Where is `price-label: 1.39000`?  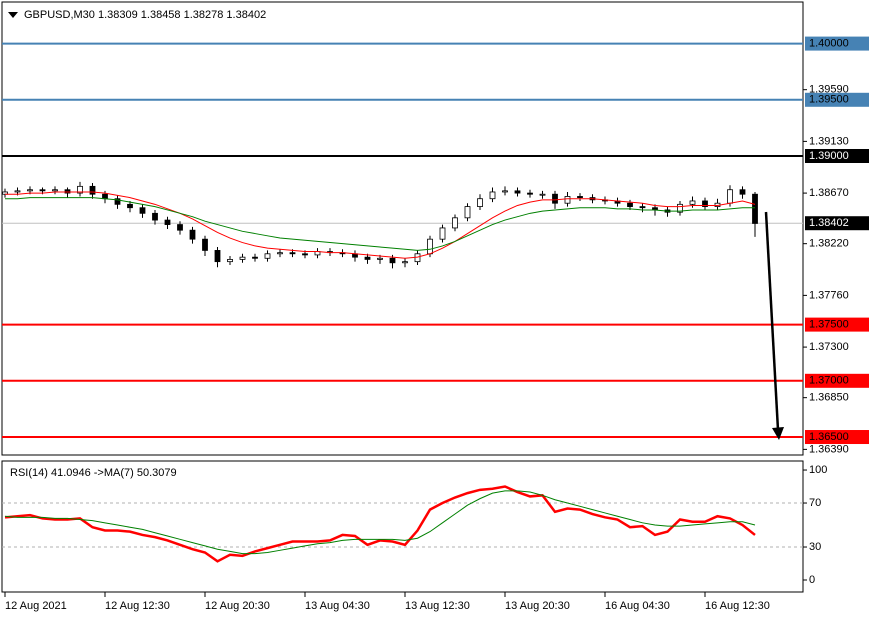 price-label: 1.39000 is located at coordinates (829, 156).